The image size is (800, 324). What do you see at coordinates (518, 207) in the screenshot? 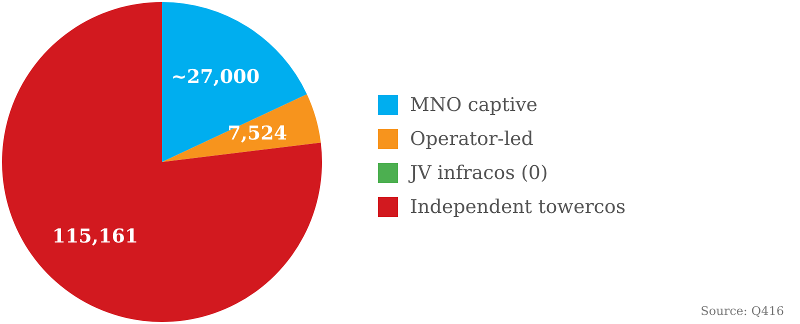
I see `legend-label: Independent towercos` at bounding box center [518, 207].